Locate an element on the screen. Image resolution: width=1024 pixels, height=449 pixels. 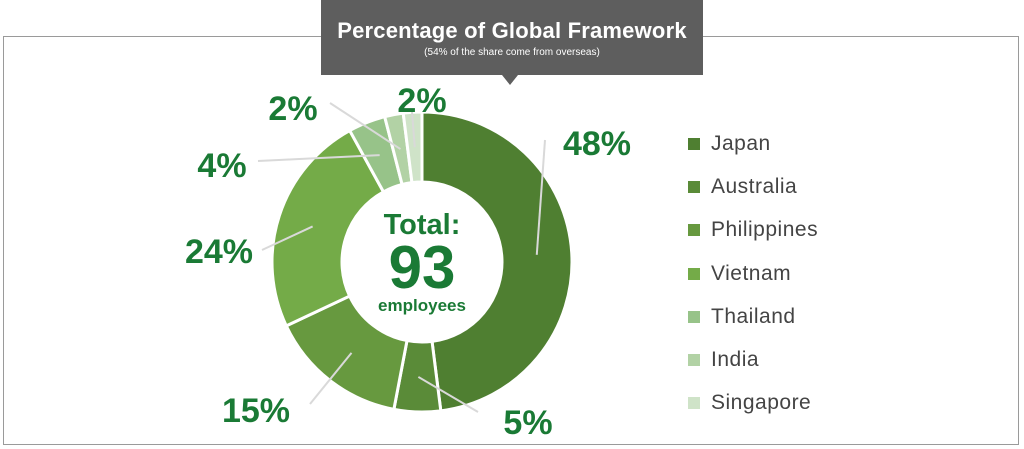
legend-label: Vietnam is located at coordinates (751, 273).